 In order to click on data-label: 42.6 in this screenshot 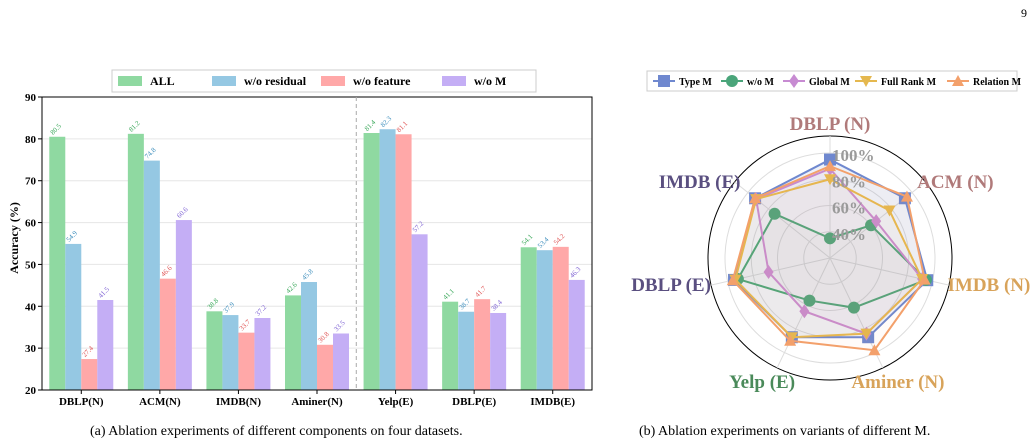, I will do `click(291, 287)`.